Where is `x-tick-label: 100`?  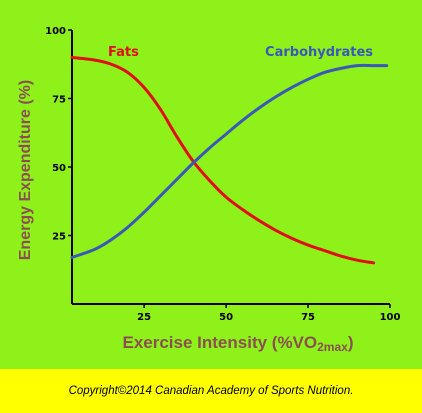 x-tick-label: 100 is located at coordinates (390, 317).